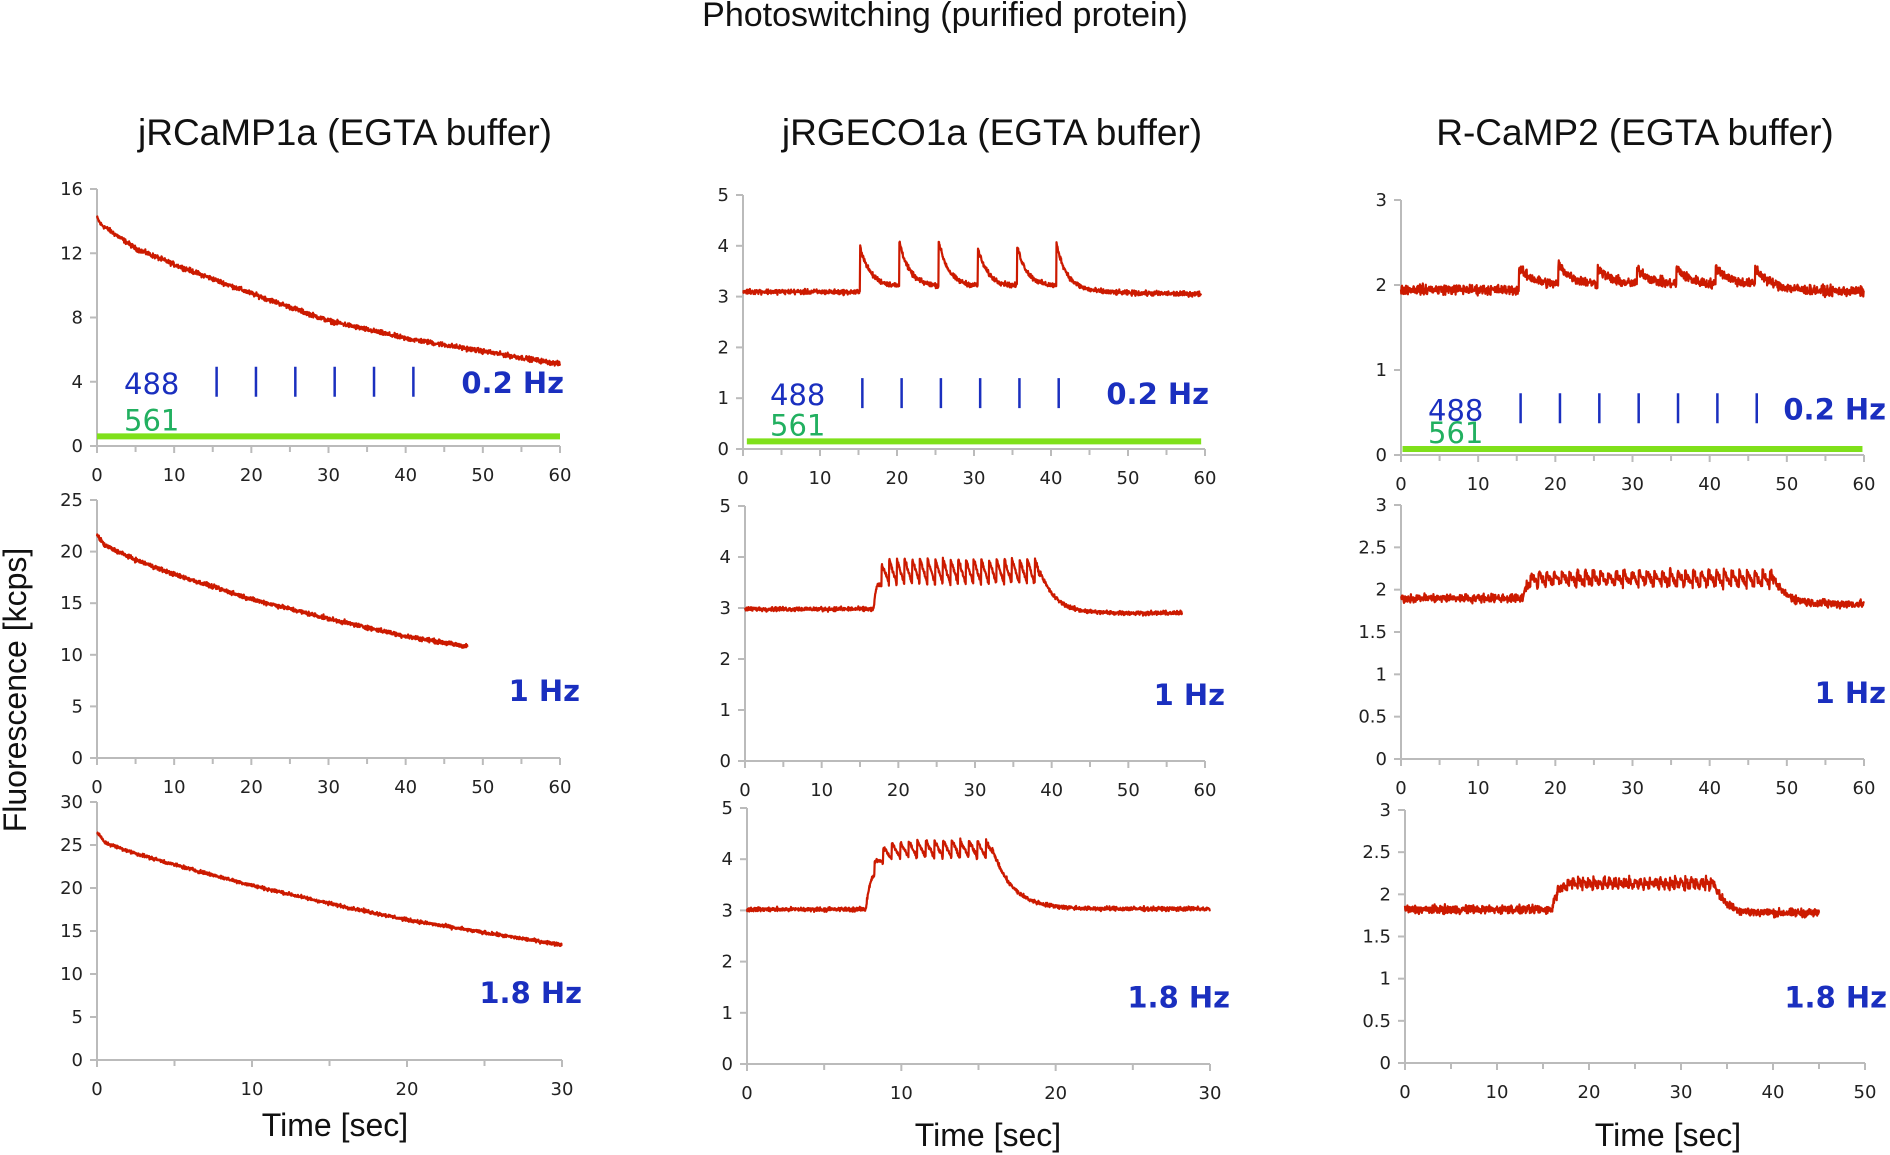 The width and height of the screenshot is (1890, 1155). What do you see at coordinates (988, 1135) in the screenshot?
I see `x-axis-label-col2: Time [sec]` at bounding box center [988, 1135].